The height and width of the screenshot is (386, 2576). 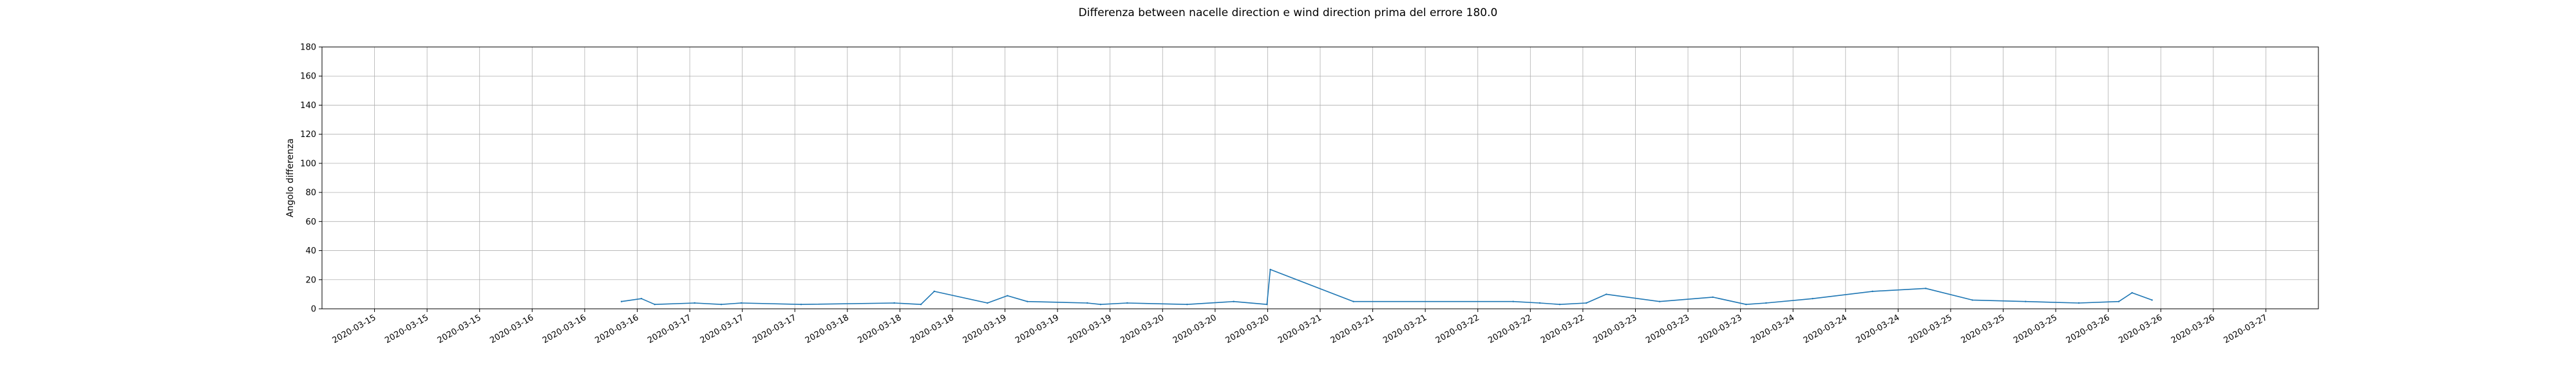 I want to click on series-layer, so click(x=1386, y=287).